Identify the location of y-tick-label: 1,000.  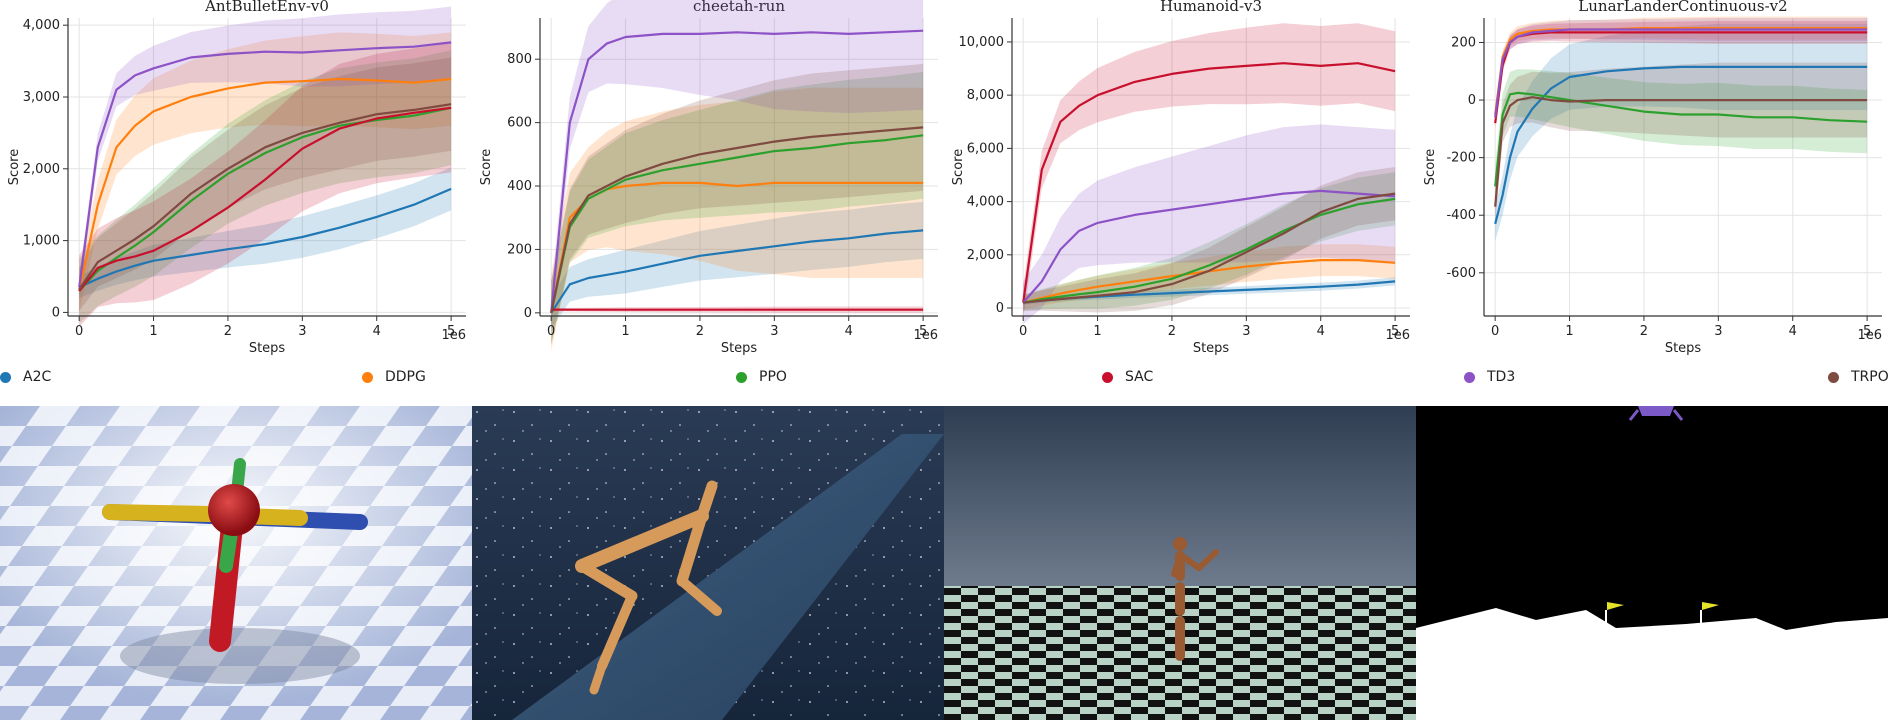
(41, 241).